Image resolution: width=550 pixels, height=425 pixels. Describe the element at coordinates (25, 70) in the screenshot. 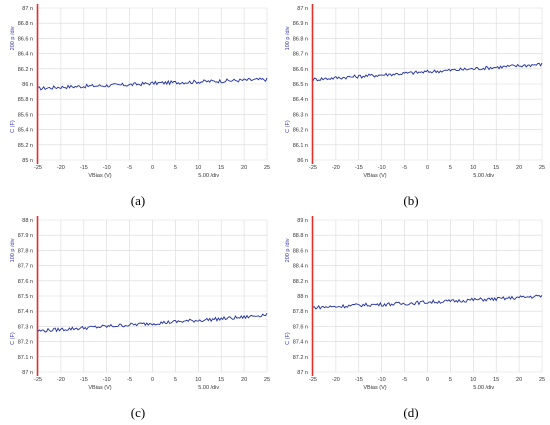

I see `y-tick-label: 86.2 n` at that location.